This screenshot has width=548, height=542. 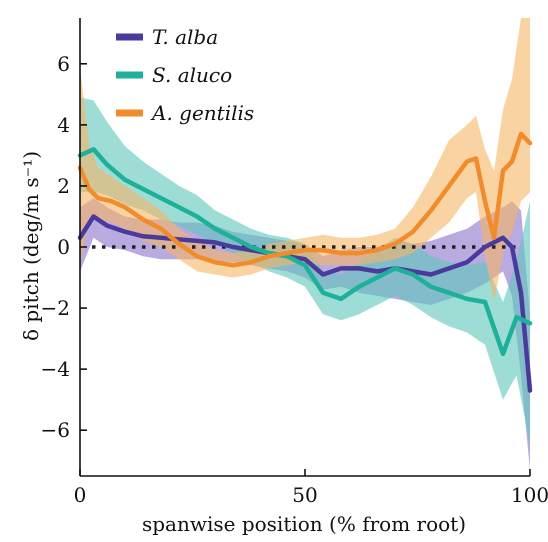 What do you see at coordinates (63, 186) in the screenshot?
I see `y-tick-label: 2` at bounding box center [63, 186].